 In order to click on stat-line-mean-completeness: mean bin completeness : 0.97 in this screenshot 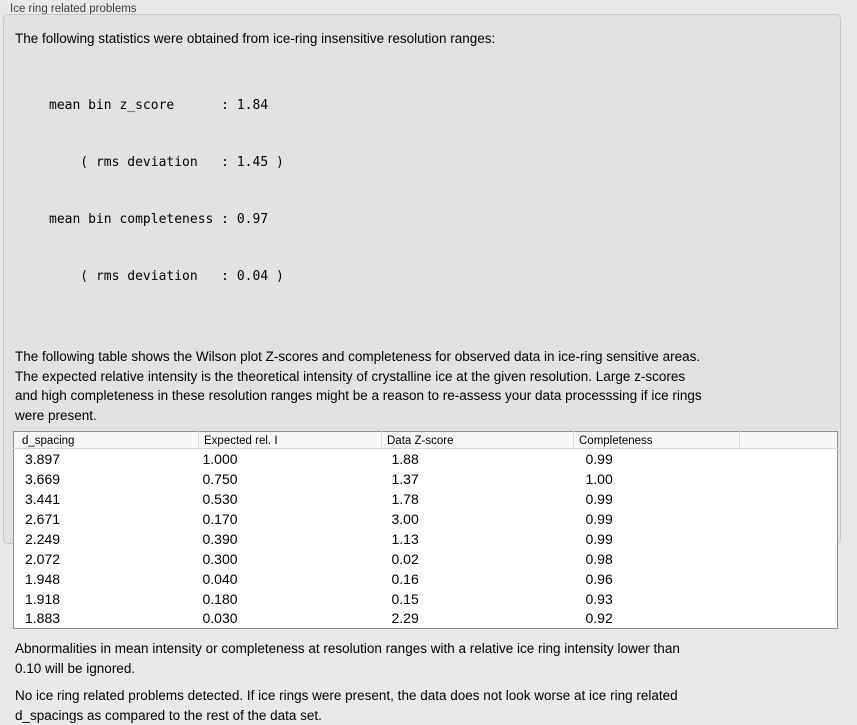, I will do `click(444, 219)`.